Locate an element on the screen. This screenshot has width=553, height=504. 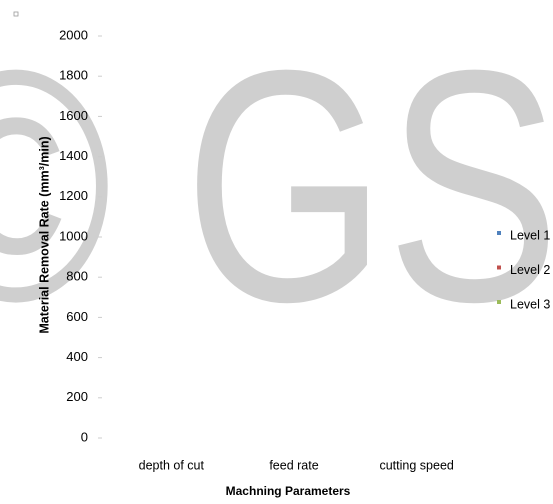
legend-label: Level 2 is located at coordinates (530, 270).